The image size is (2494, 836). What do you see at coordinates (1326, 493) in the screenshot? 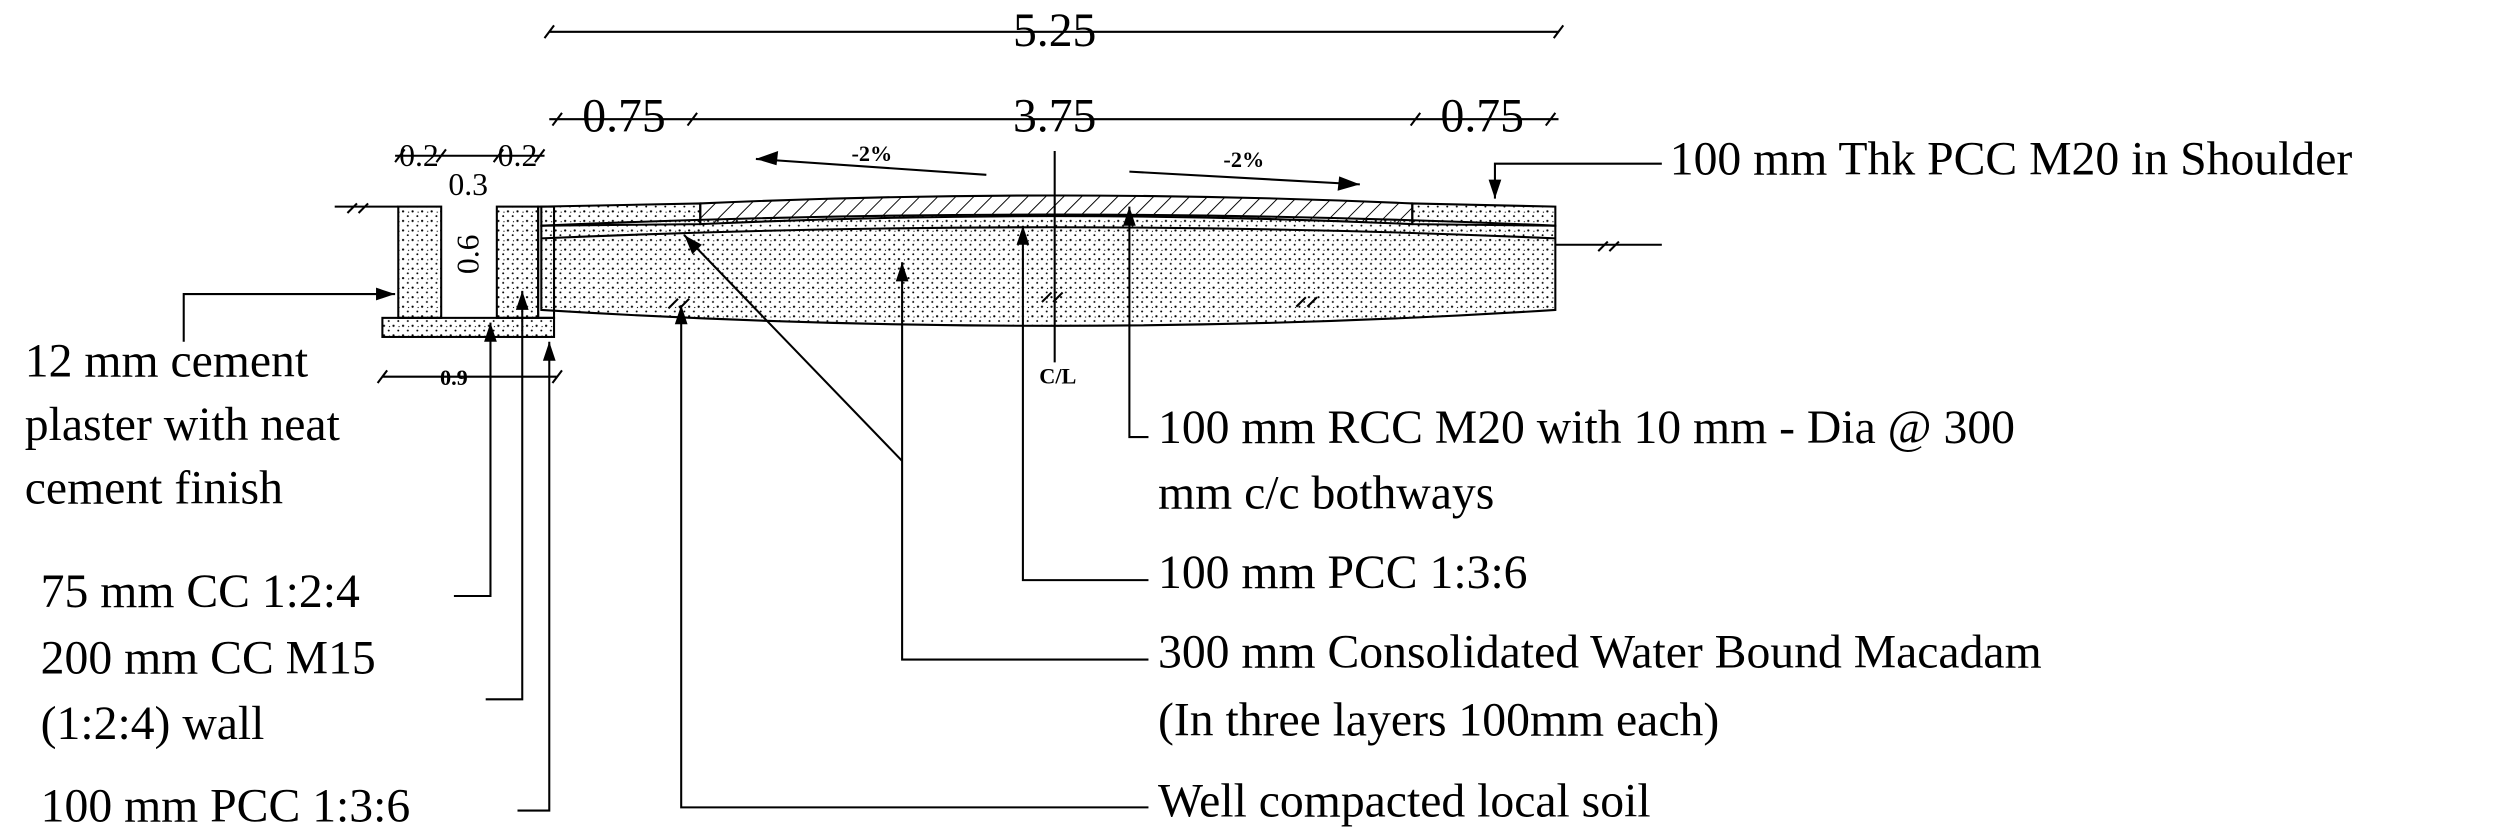
I see `label: mm c/c bothways` at bounding box center [1326, 493].